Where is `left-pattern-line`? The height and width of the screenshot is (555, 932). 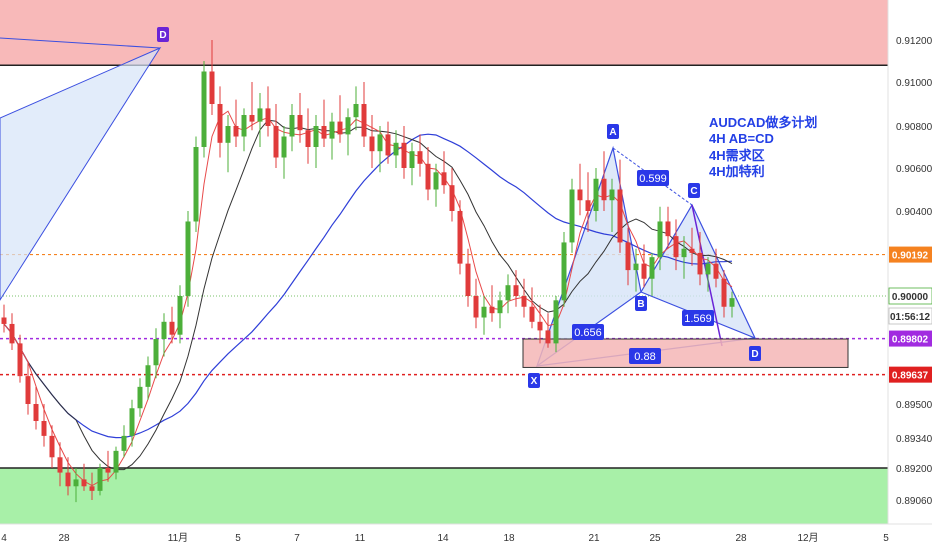
left-pattern-line is located at coordinates (80, 43).